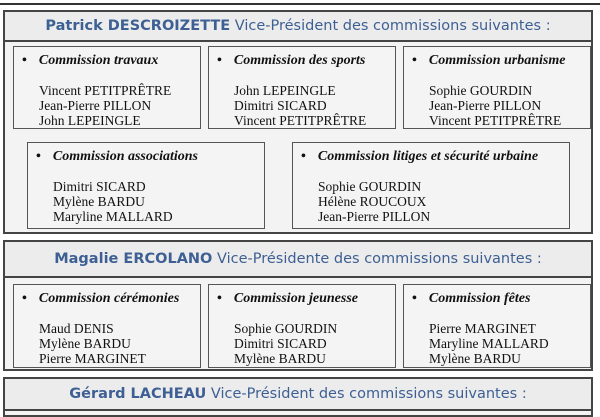 This screenshot has height=417, width=600. What do you see at coordinates (125, 156) in the screenshot?
I see `commission-title-text: Commission associations` at bounding box center [125, 156].